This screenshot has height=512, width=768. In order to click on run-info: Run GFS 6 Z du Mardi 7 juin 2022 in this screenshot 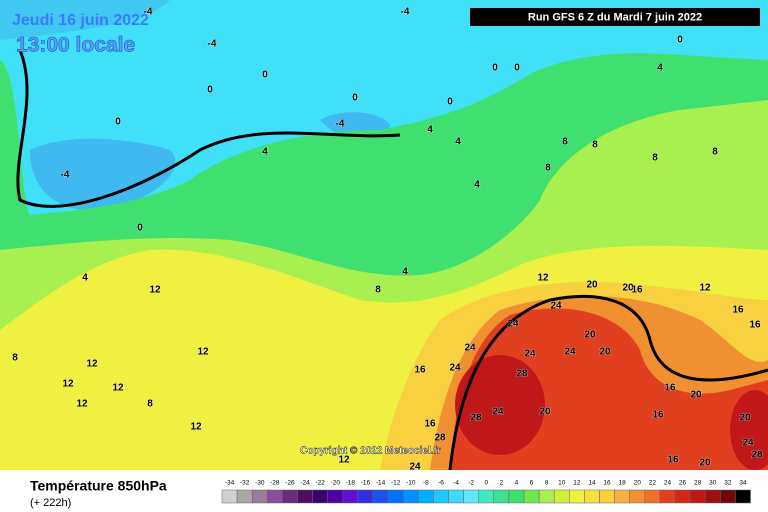, I will do `click(615, 17)`.